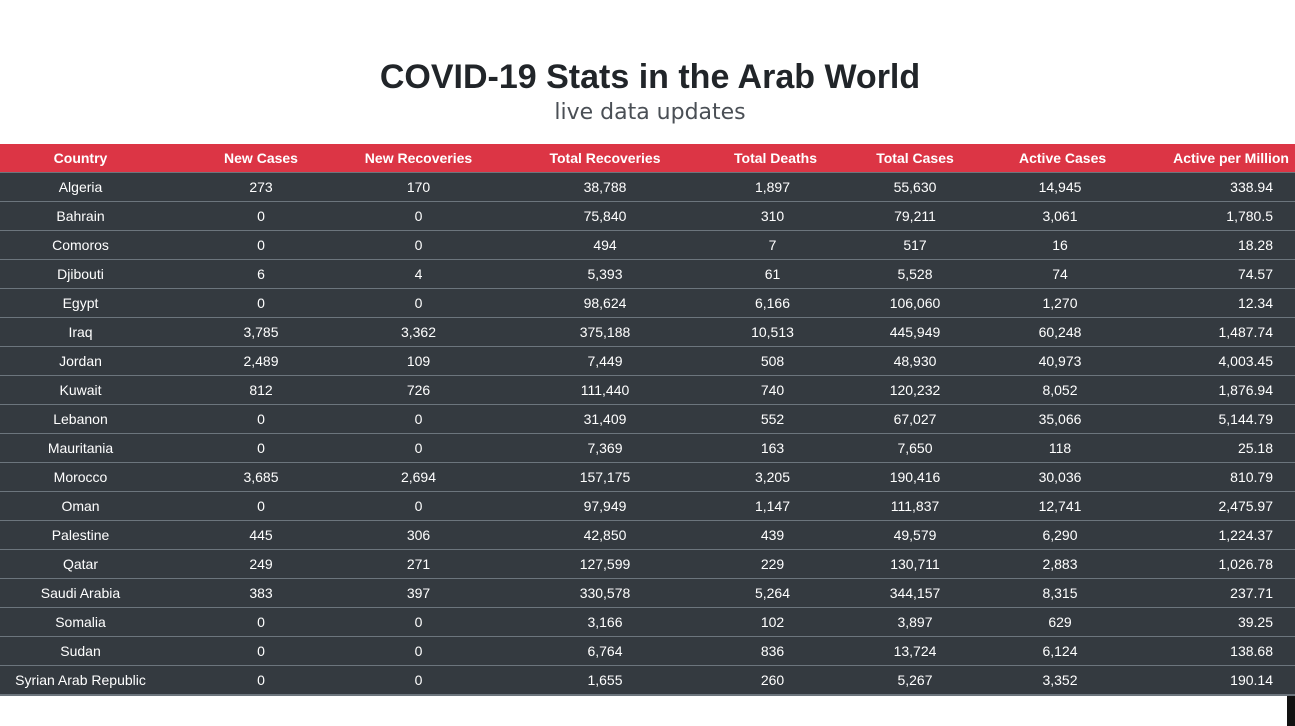  I want to click on table-row: Mauritania 0 0 7,369 163 7,650 118 25.18, so click(647, 448).